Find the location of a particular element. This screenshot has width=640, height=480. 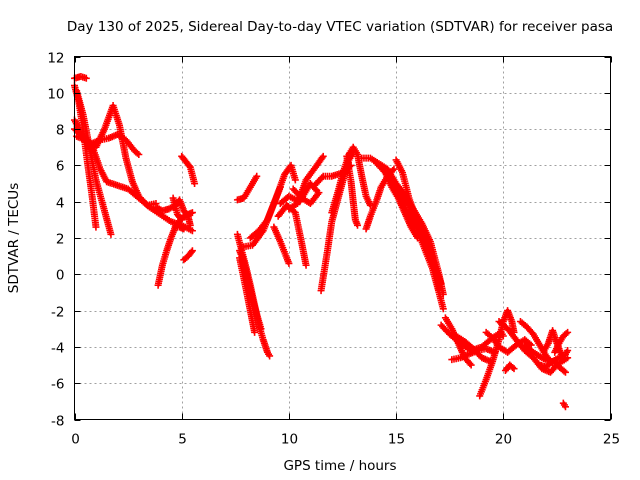

series-arc34 is located at coordinates (431, 262).